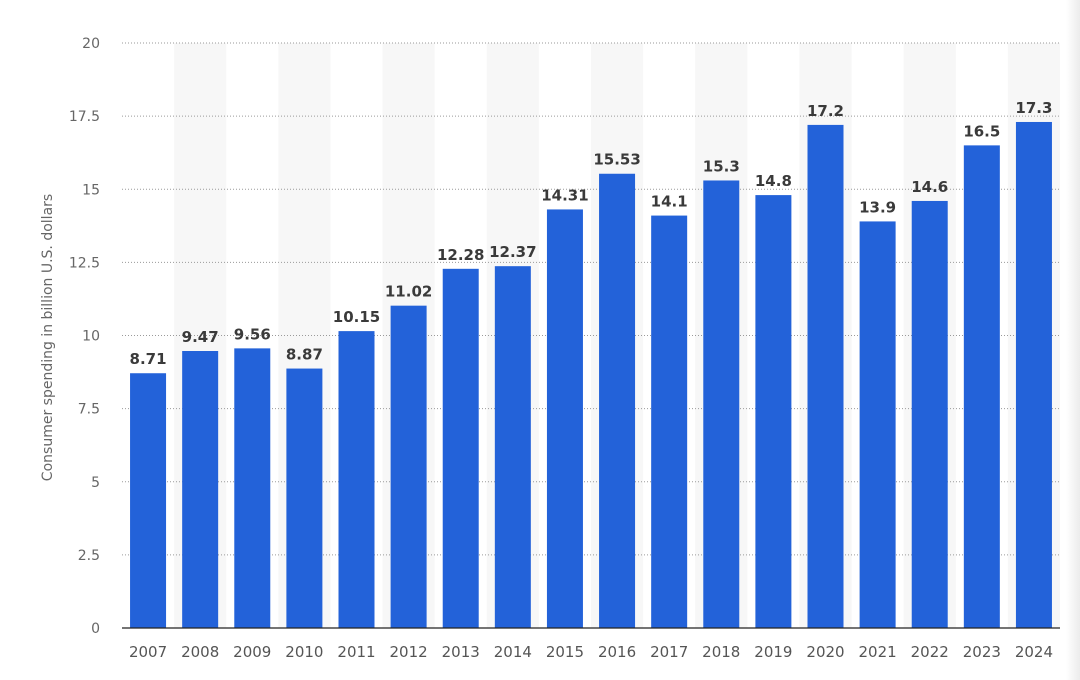  What do you see at coordinates (929, 414) in the screenshot?
I see `bar-2022` at bounding box center [929, 414].